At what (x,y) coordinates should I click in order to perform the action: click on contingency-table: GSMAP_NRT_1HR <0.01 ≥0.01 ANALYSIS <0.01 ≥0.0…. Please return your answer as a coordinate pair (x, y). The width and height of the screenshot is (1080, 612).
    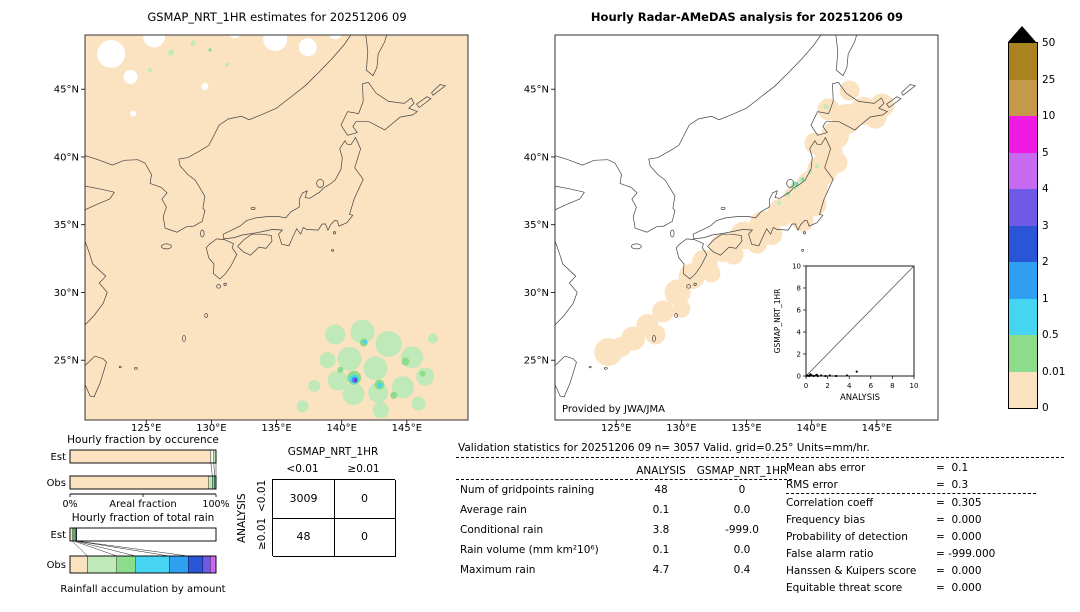
    Looking at the image, I should click on (318, 511).